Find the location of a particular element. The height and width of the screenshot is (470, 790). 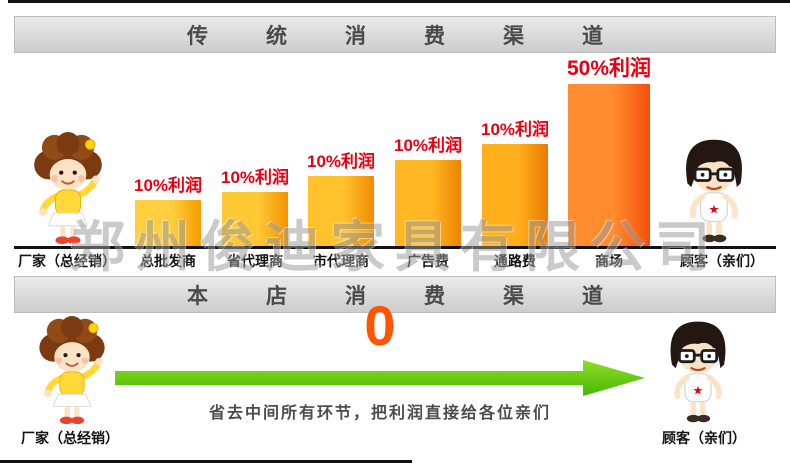

store-channel-header: 本店消费渠道 is located at coordinates (395, 294).